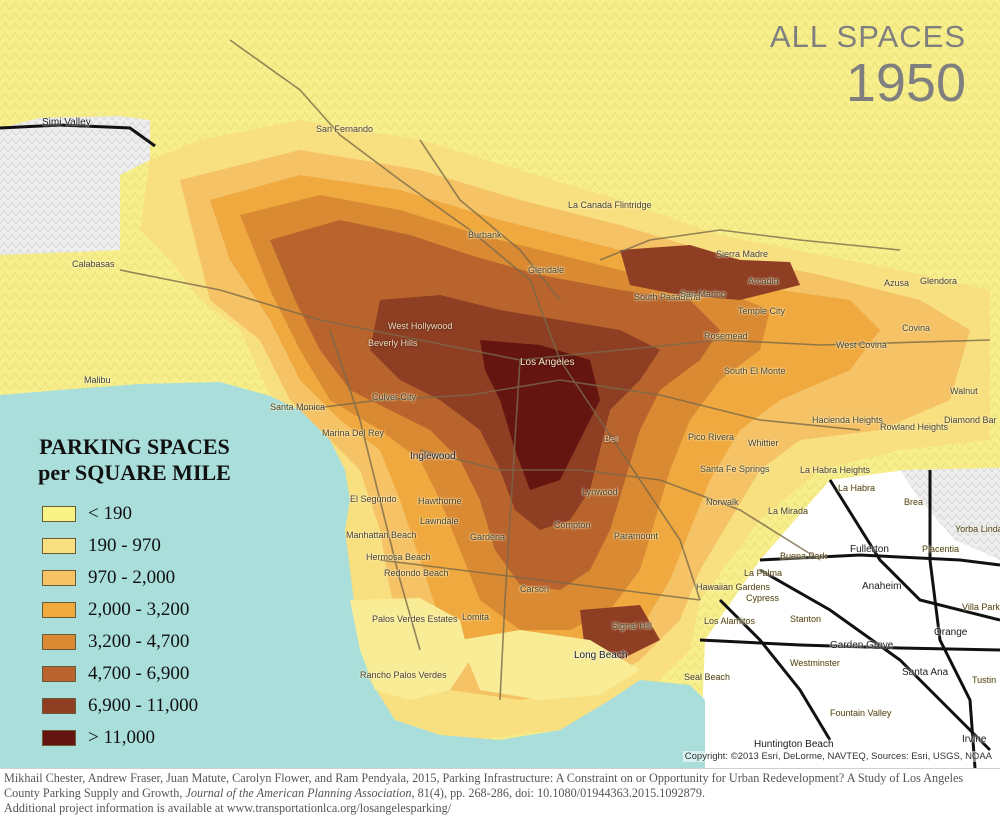  What do you see at coordinates (861, 345) in the screenshot?
I see `place-label: West Covina` at bounding box center [861, 345].